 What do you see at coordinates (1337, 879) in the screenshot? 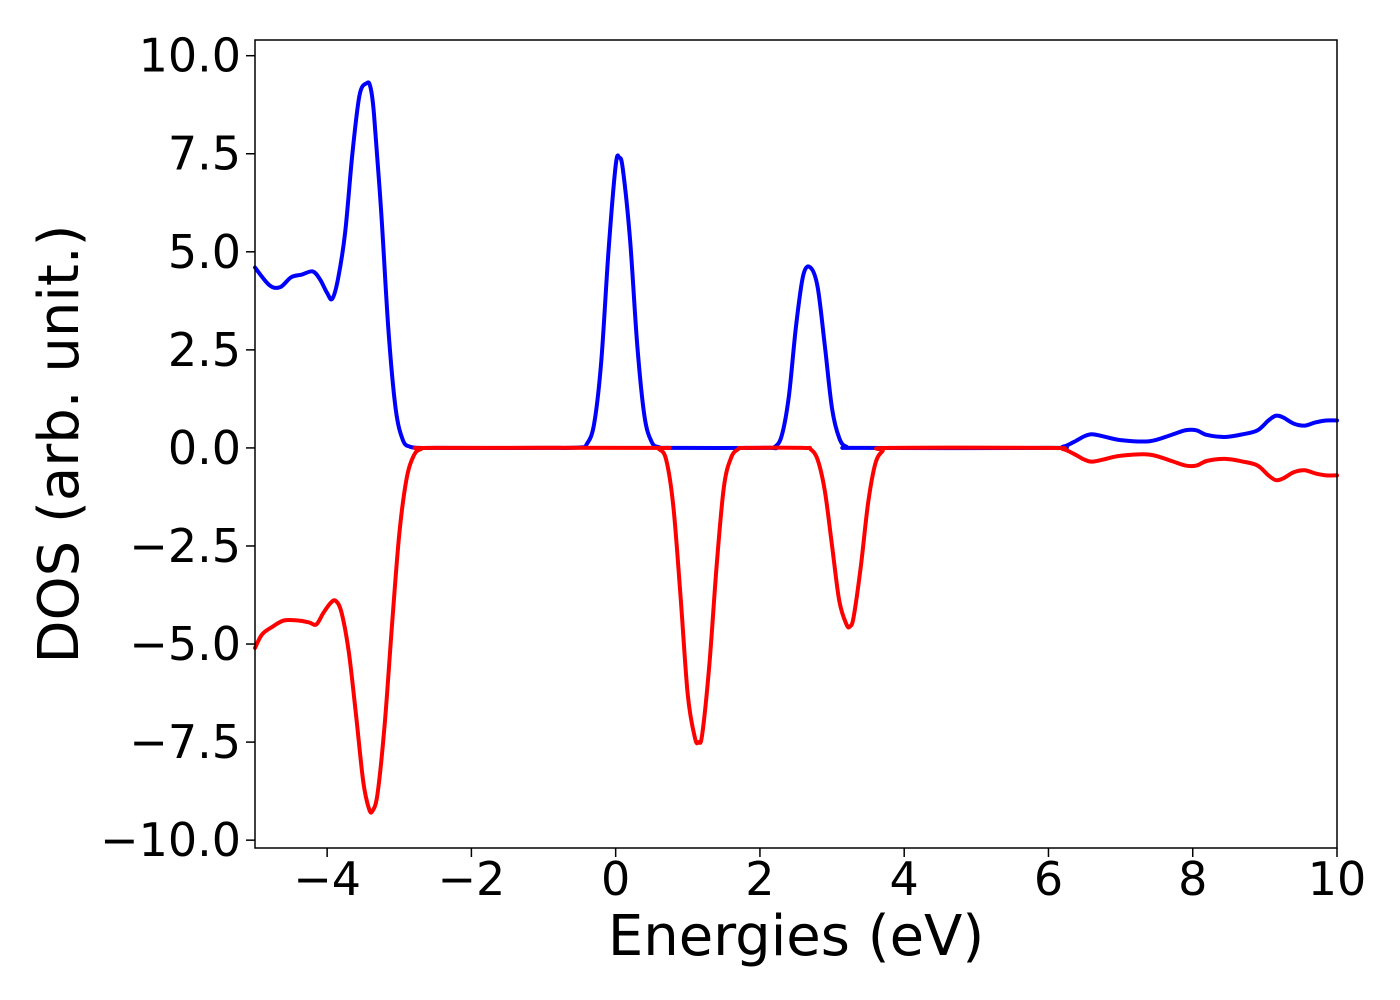
I see `x-tick-label: 10` at bounding box center [1337, 879].